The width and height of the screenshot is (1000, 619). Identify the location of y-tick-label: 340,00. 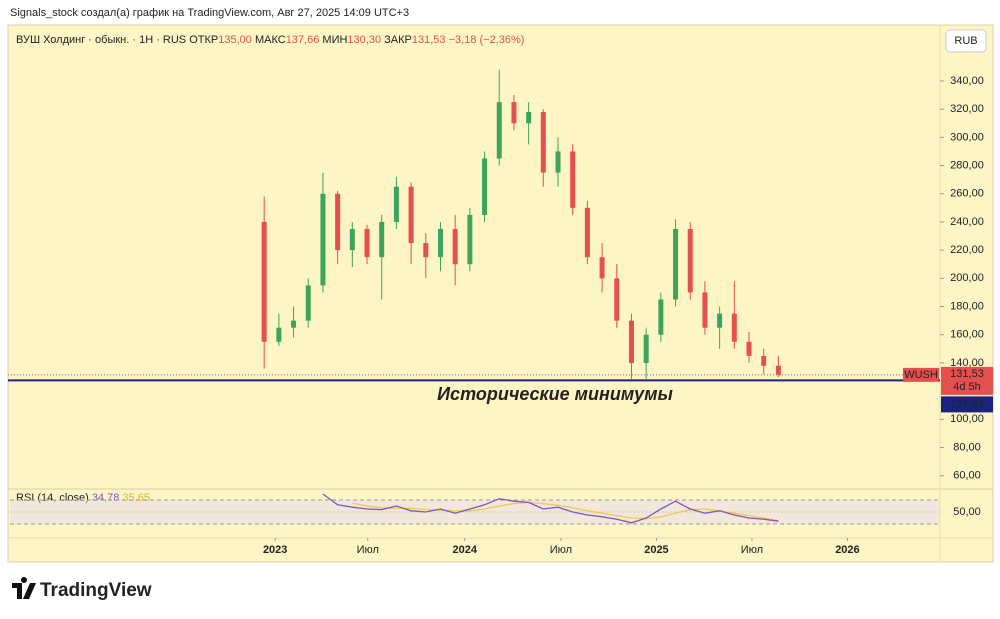
(967, 81).